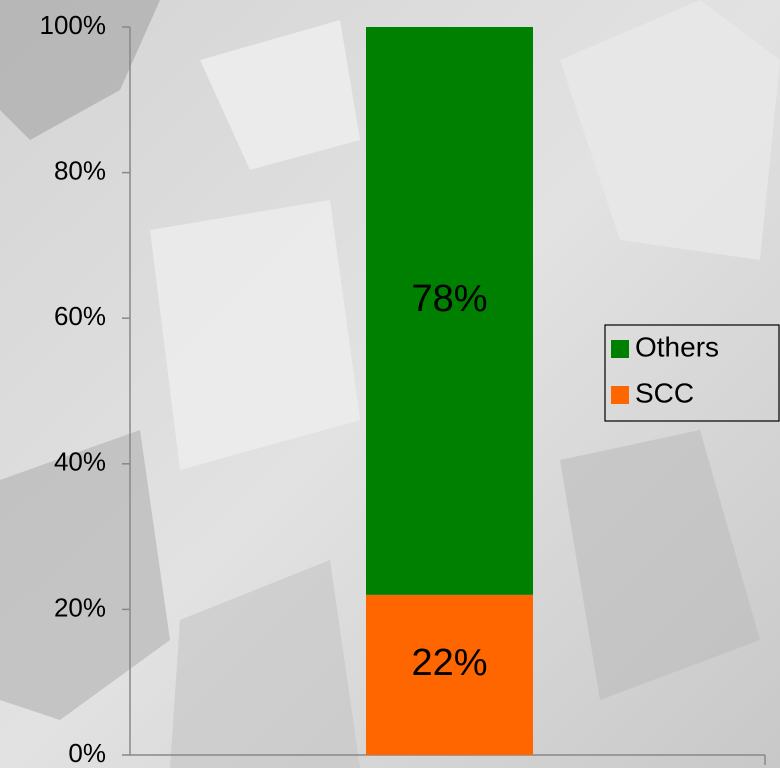 The height and width of the screenshot is (768, 780). Describe the element at coordinates (87, 753) in the screenshot. I see `y-tick-label: 0%` at that location.